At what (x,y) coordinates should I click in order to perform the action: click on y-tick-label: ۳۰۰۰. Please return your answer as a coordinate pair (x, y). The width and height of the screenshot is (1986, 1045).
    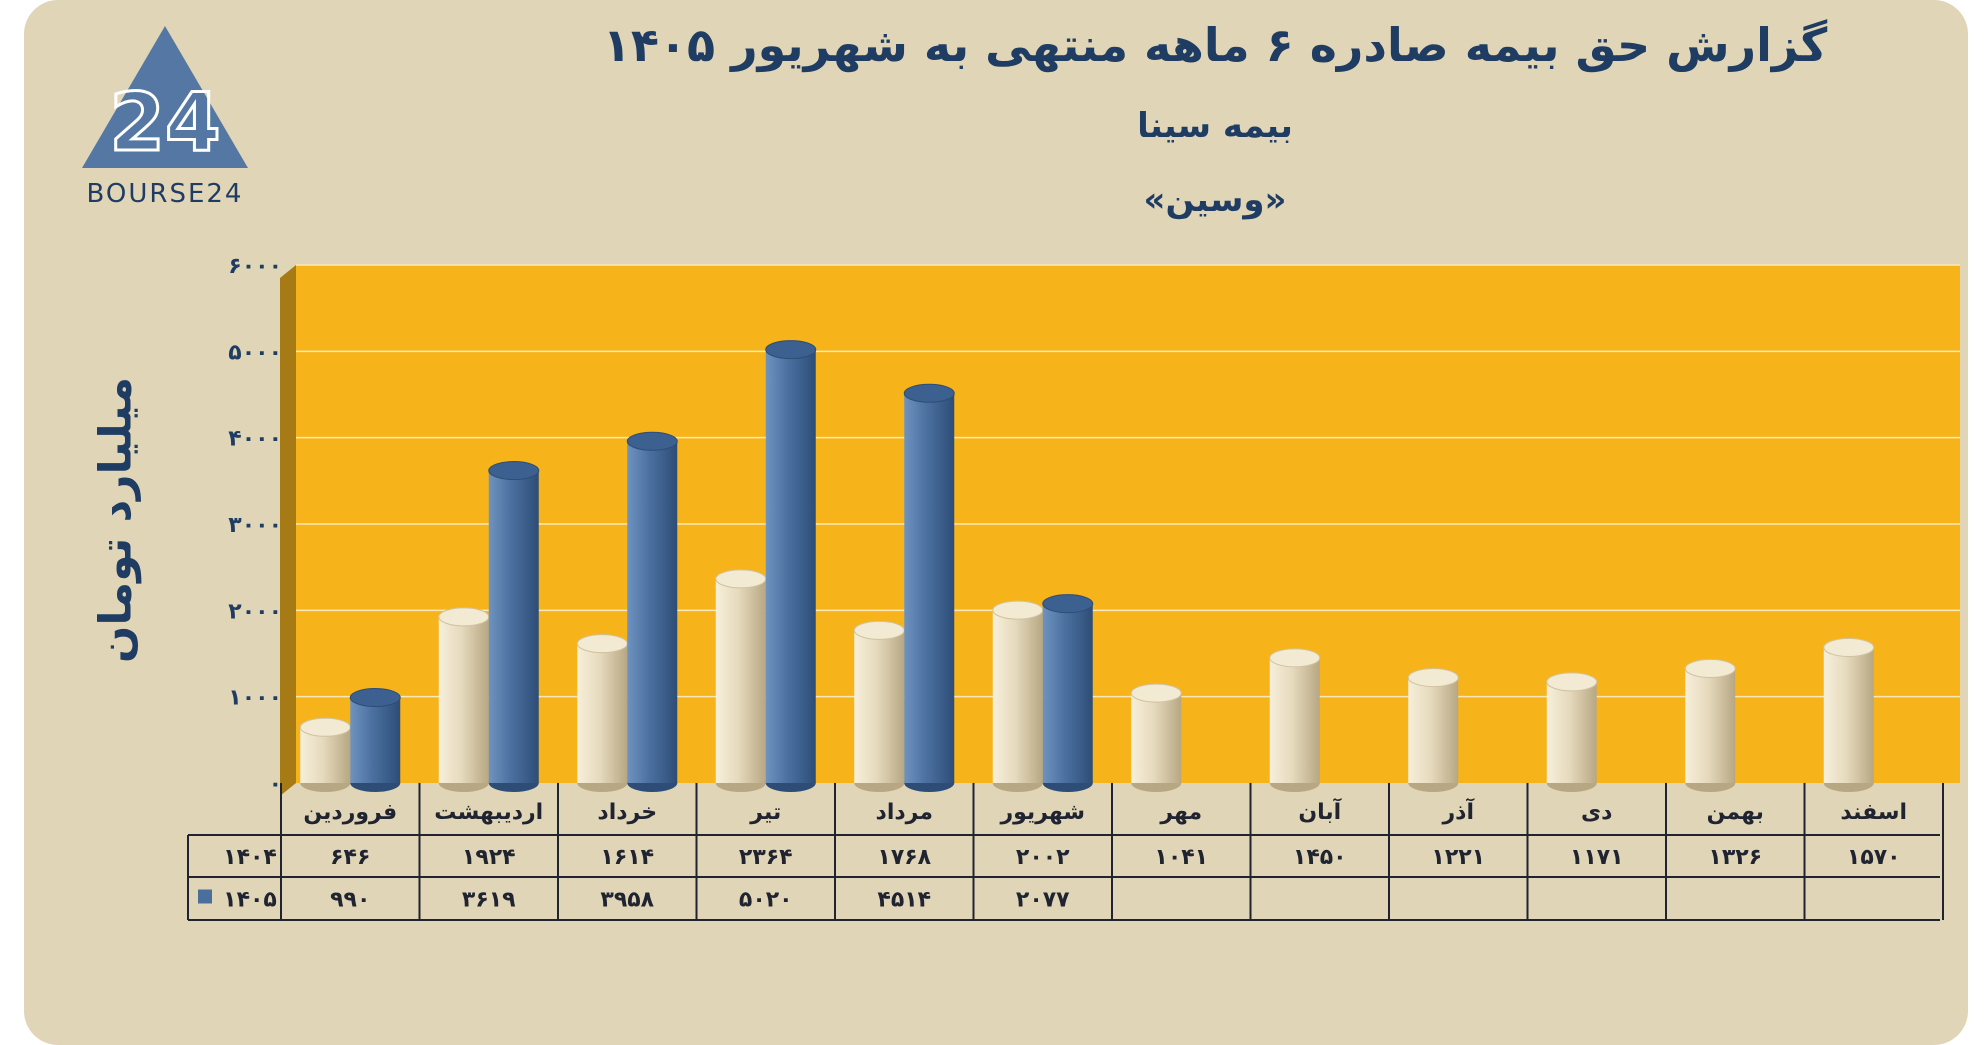
    Looking at the image, I should click on (255, 525).